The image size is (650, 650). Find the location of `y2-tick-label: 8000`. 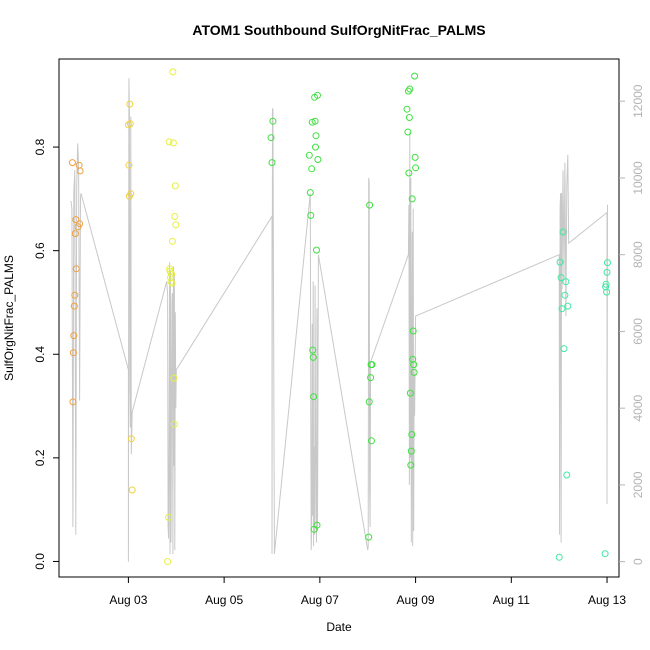

y2-tick-label: 8000 is located at coordinates (638, 254).